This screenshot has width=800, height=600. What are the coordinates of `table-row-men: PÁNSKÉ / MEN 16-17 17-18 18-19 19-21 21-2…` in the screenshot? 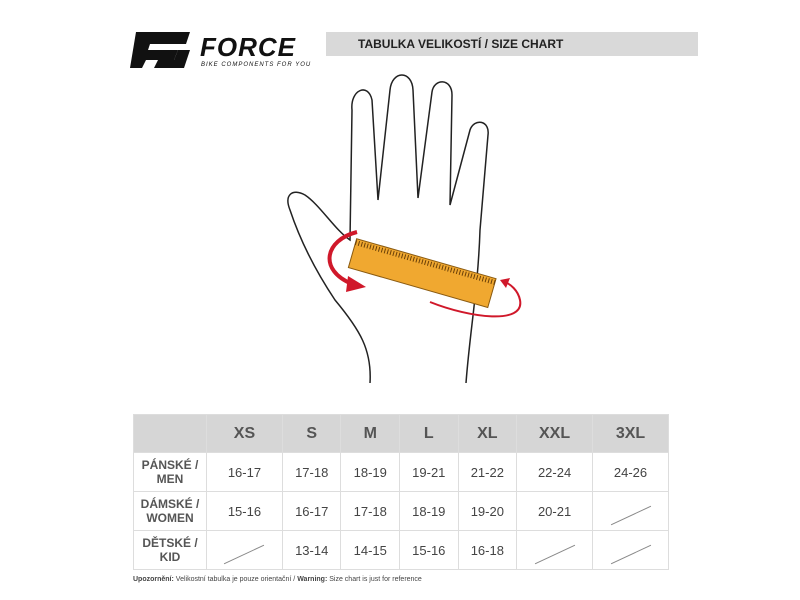 It's located at (401, 472).